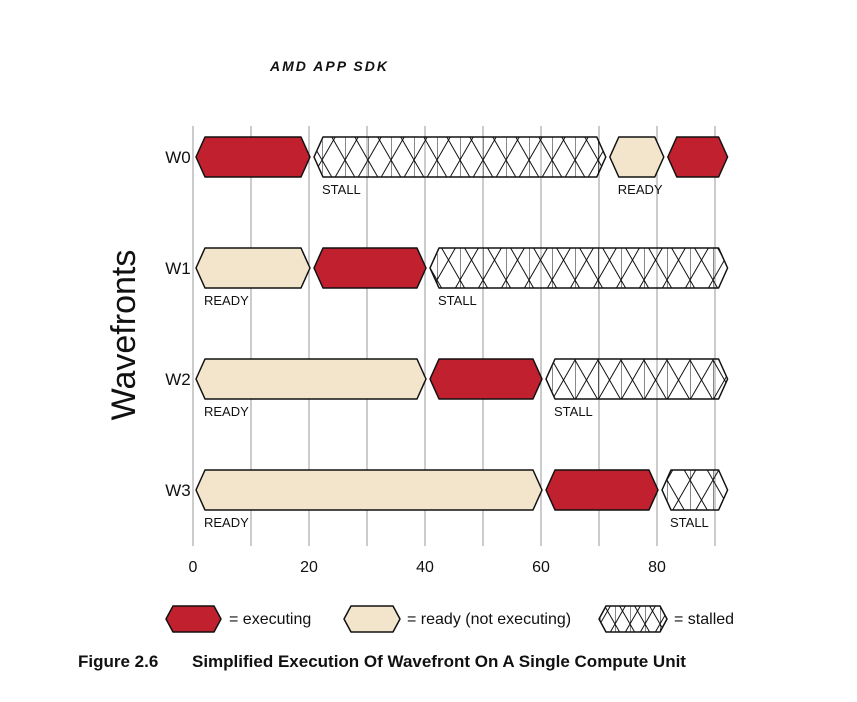  I want to click on wavefront-row-w2: W2 READY STALL, so click(447, 388).